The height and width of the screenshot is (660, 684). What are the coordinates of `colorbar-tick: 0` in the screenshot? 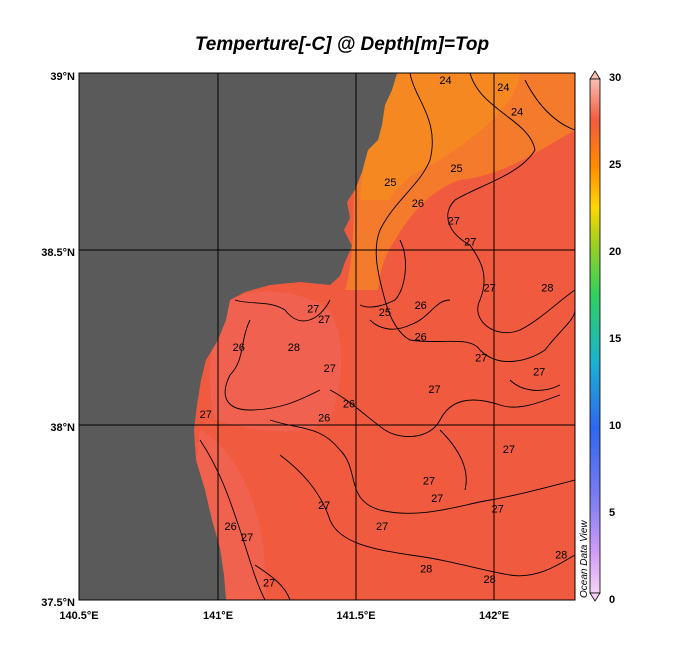 It's located at (612, 600).